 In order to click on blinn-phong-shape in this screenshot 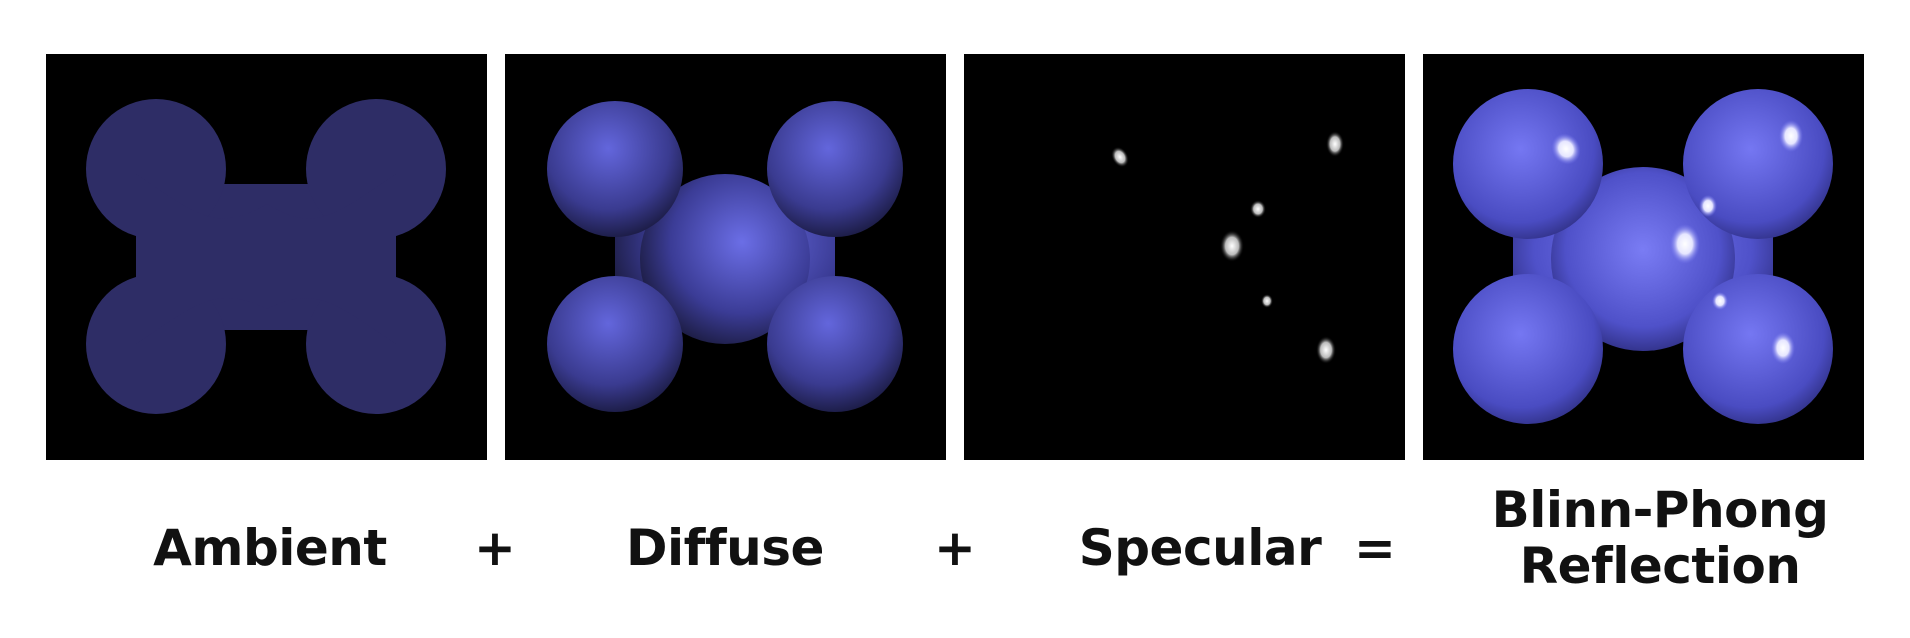, I will do `click(1643, 256)`.